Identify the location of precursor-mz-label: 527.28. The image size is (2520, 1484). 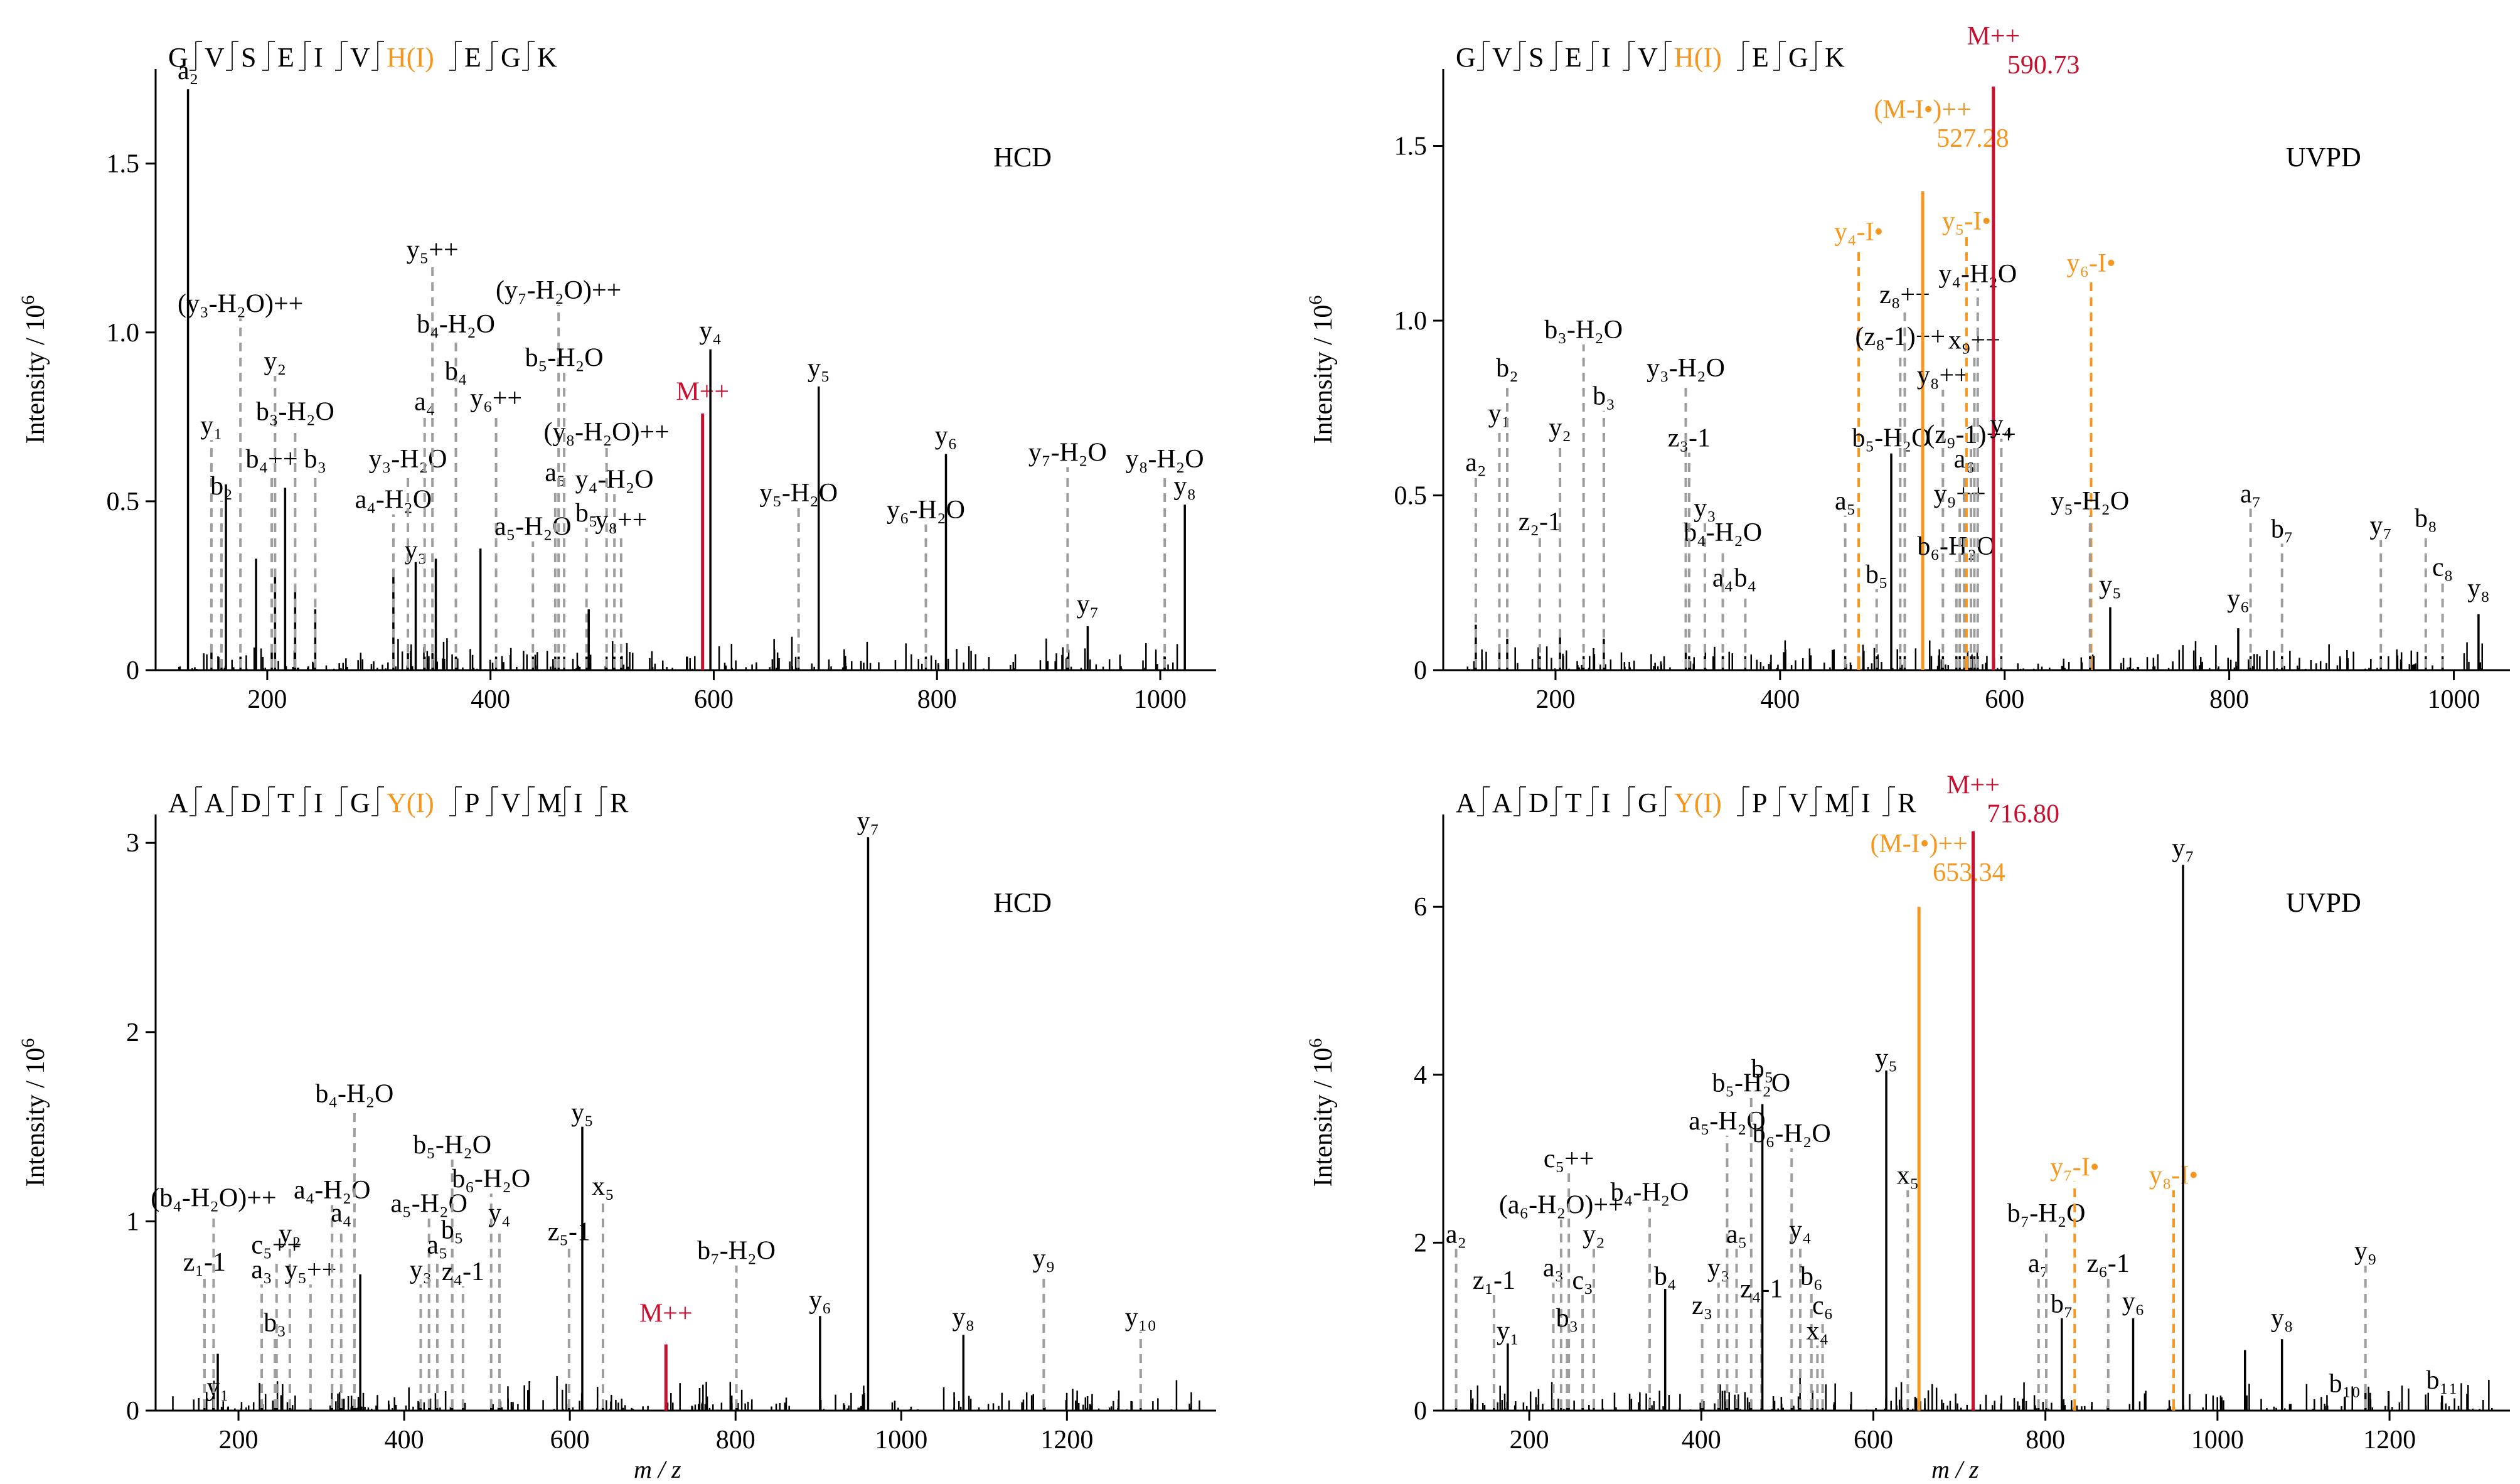
(1972, 138).